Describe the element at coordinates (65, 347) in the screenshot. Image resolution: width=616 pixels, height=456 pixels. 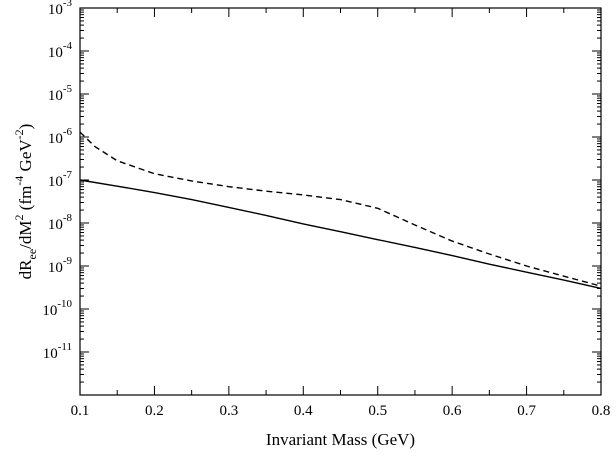
I see `y-tick-label-exponent: -11` at that location.